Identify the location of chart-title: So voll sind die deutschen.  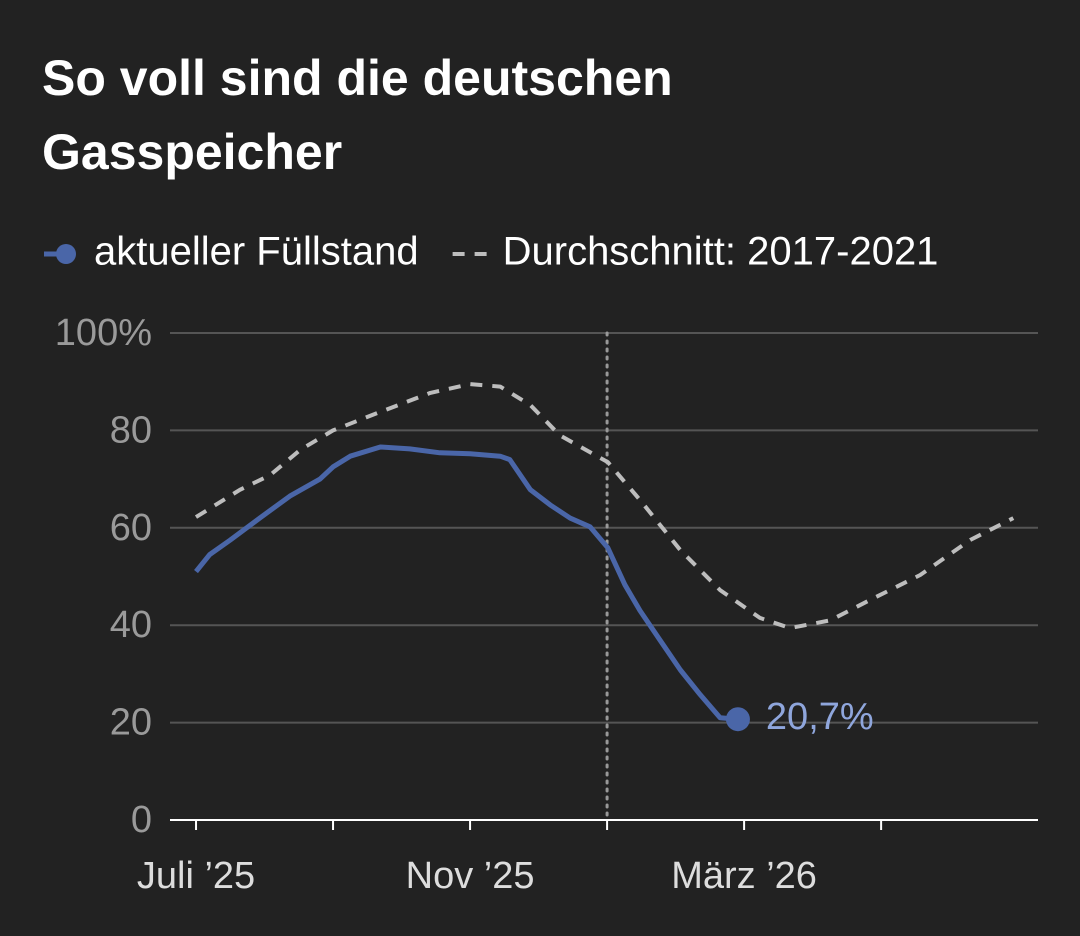
(357, 78).